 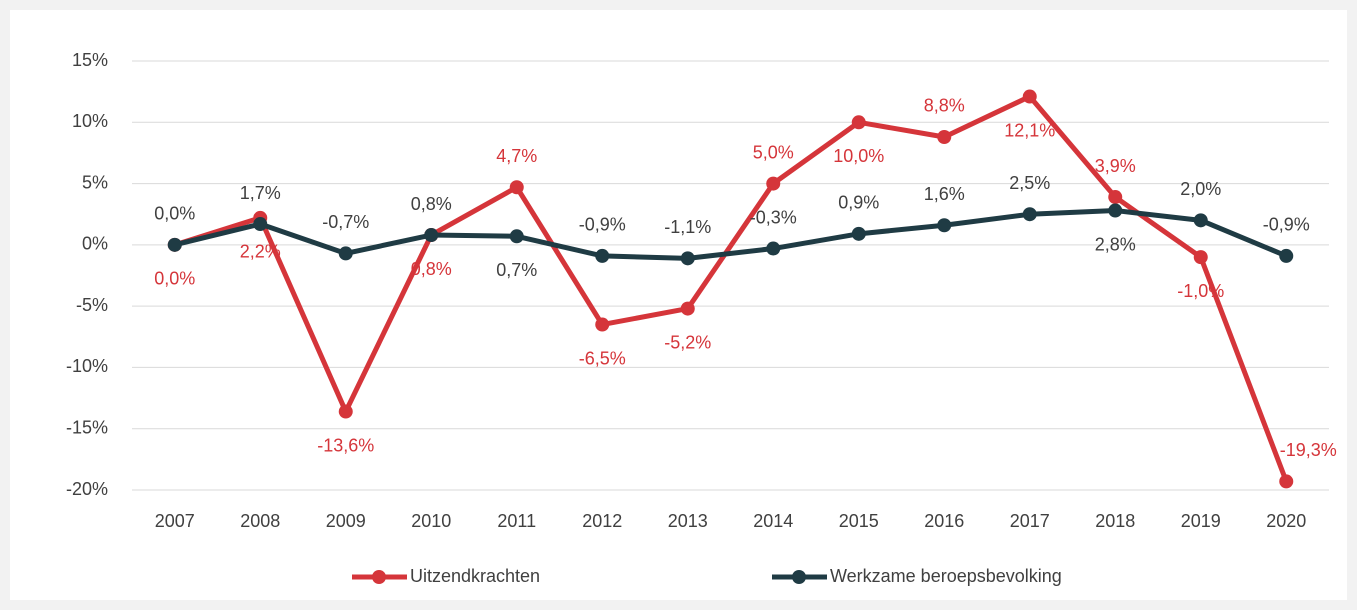 I want to click on data-label: 4,7%, so click(x=516, y=156).